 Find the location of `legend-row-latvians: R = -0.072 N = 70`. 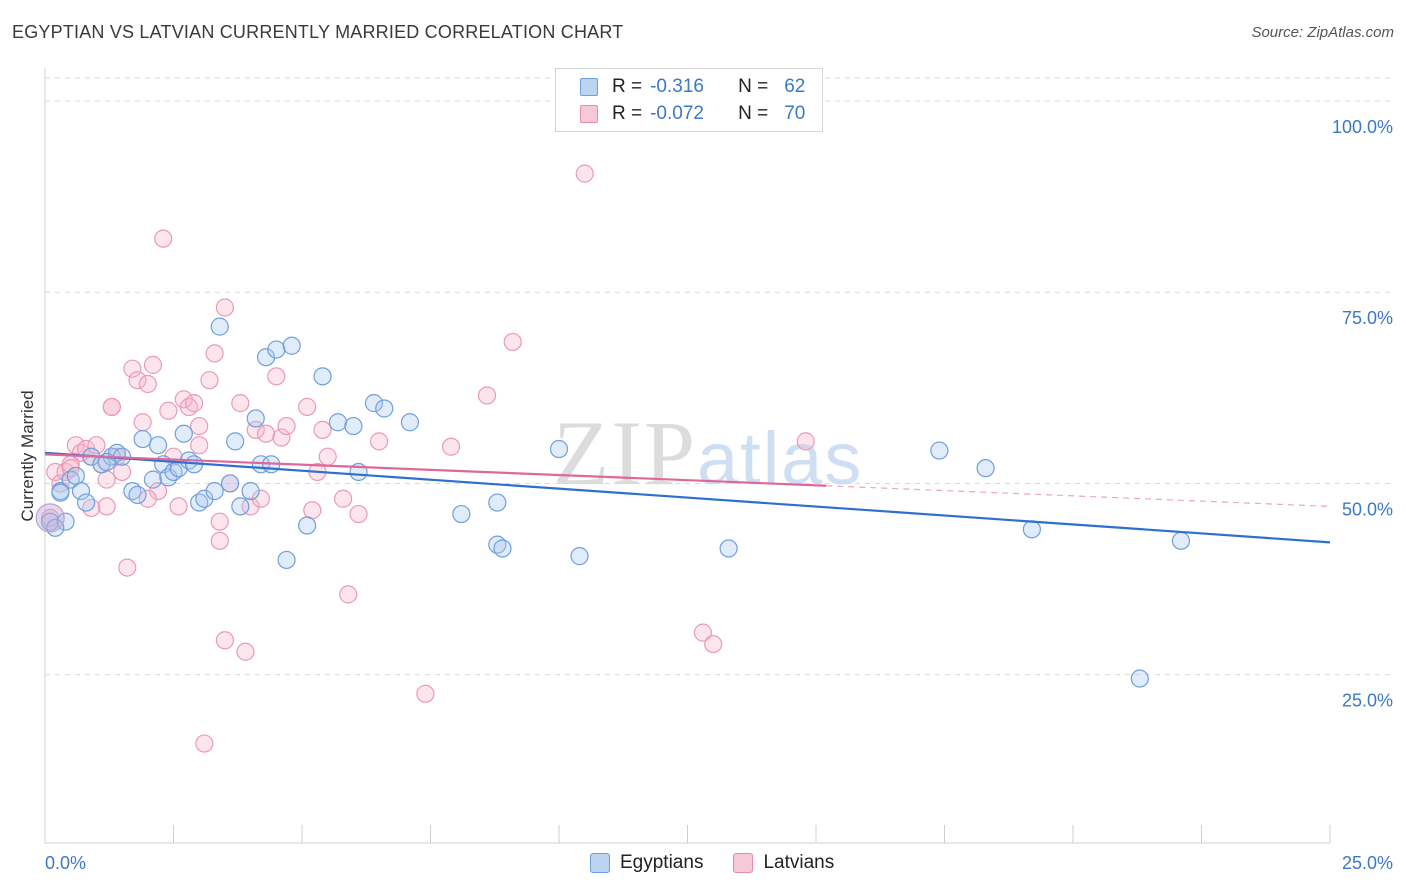

legend-row-latvians: R = -0.072 N = 70 is located at coordinates (692, 114).